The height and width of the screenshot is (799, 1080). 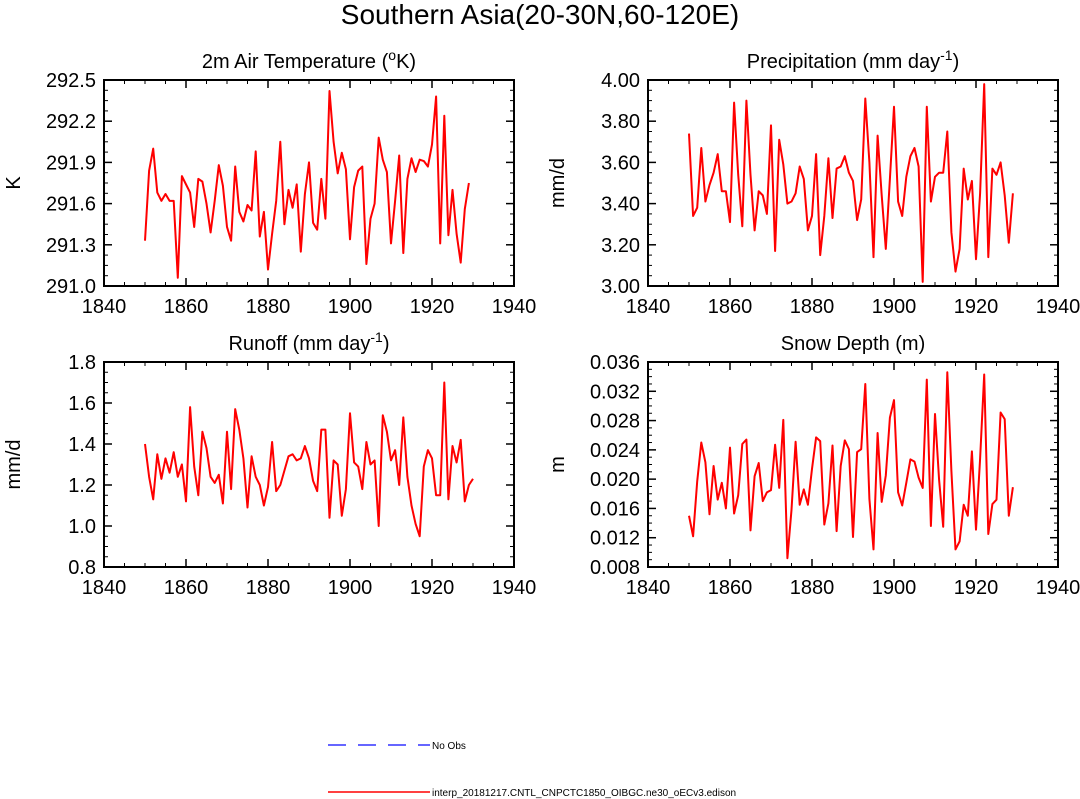 I want to click on y-tick-label: 0.032, so click(x=615, y=392).